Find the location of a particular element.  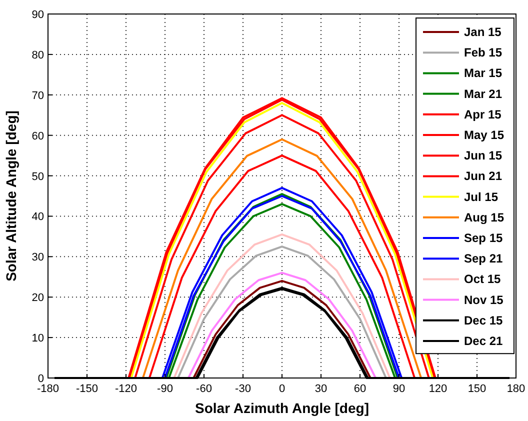

x-tick-label: -180 is located at coordinates (48, 389).